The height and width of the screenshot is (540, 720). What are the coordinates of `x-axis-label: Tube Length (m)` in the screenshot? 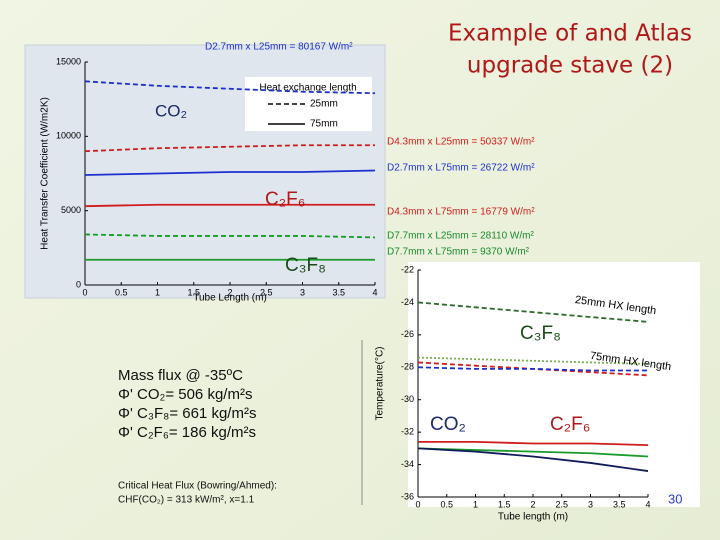 It's located at (230, 298).